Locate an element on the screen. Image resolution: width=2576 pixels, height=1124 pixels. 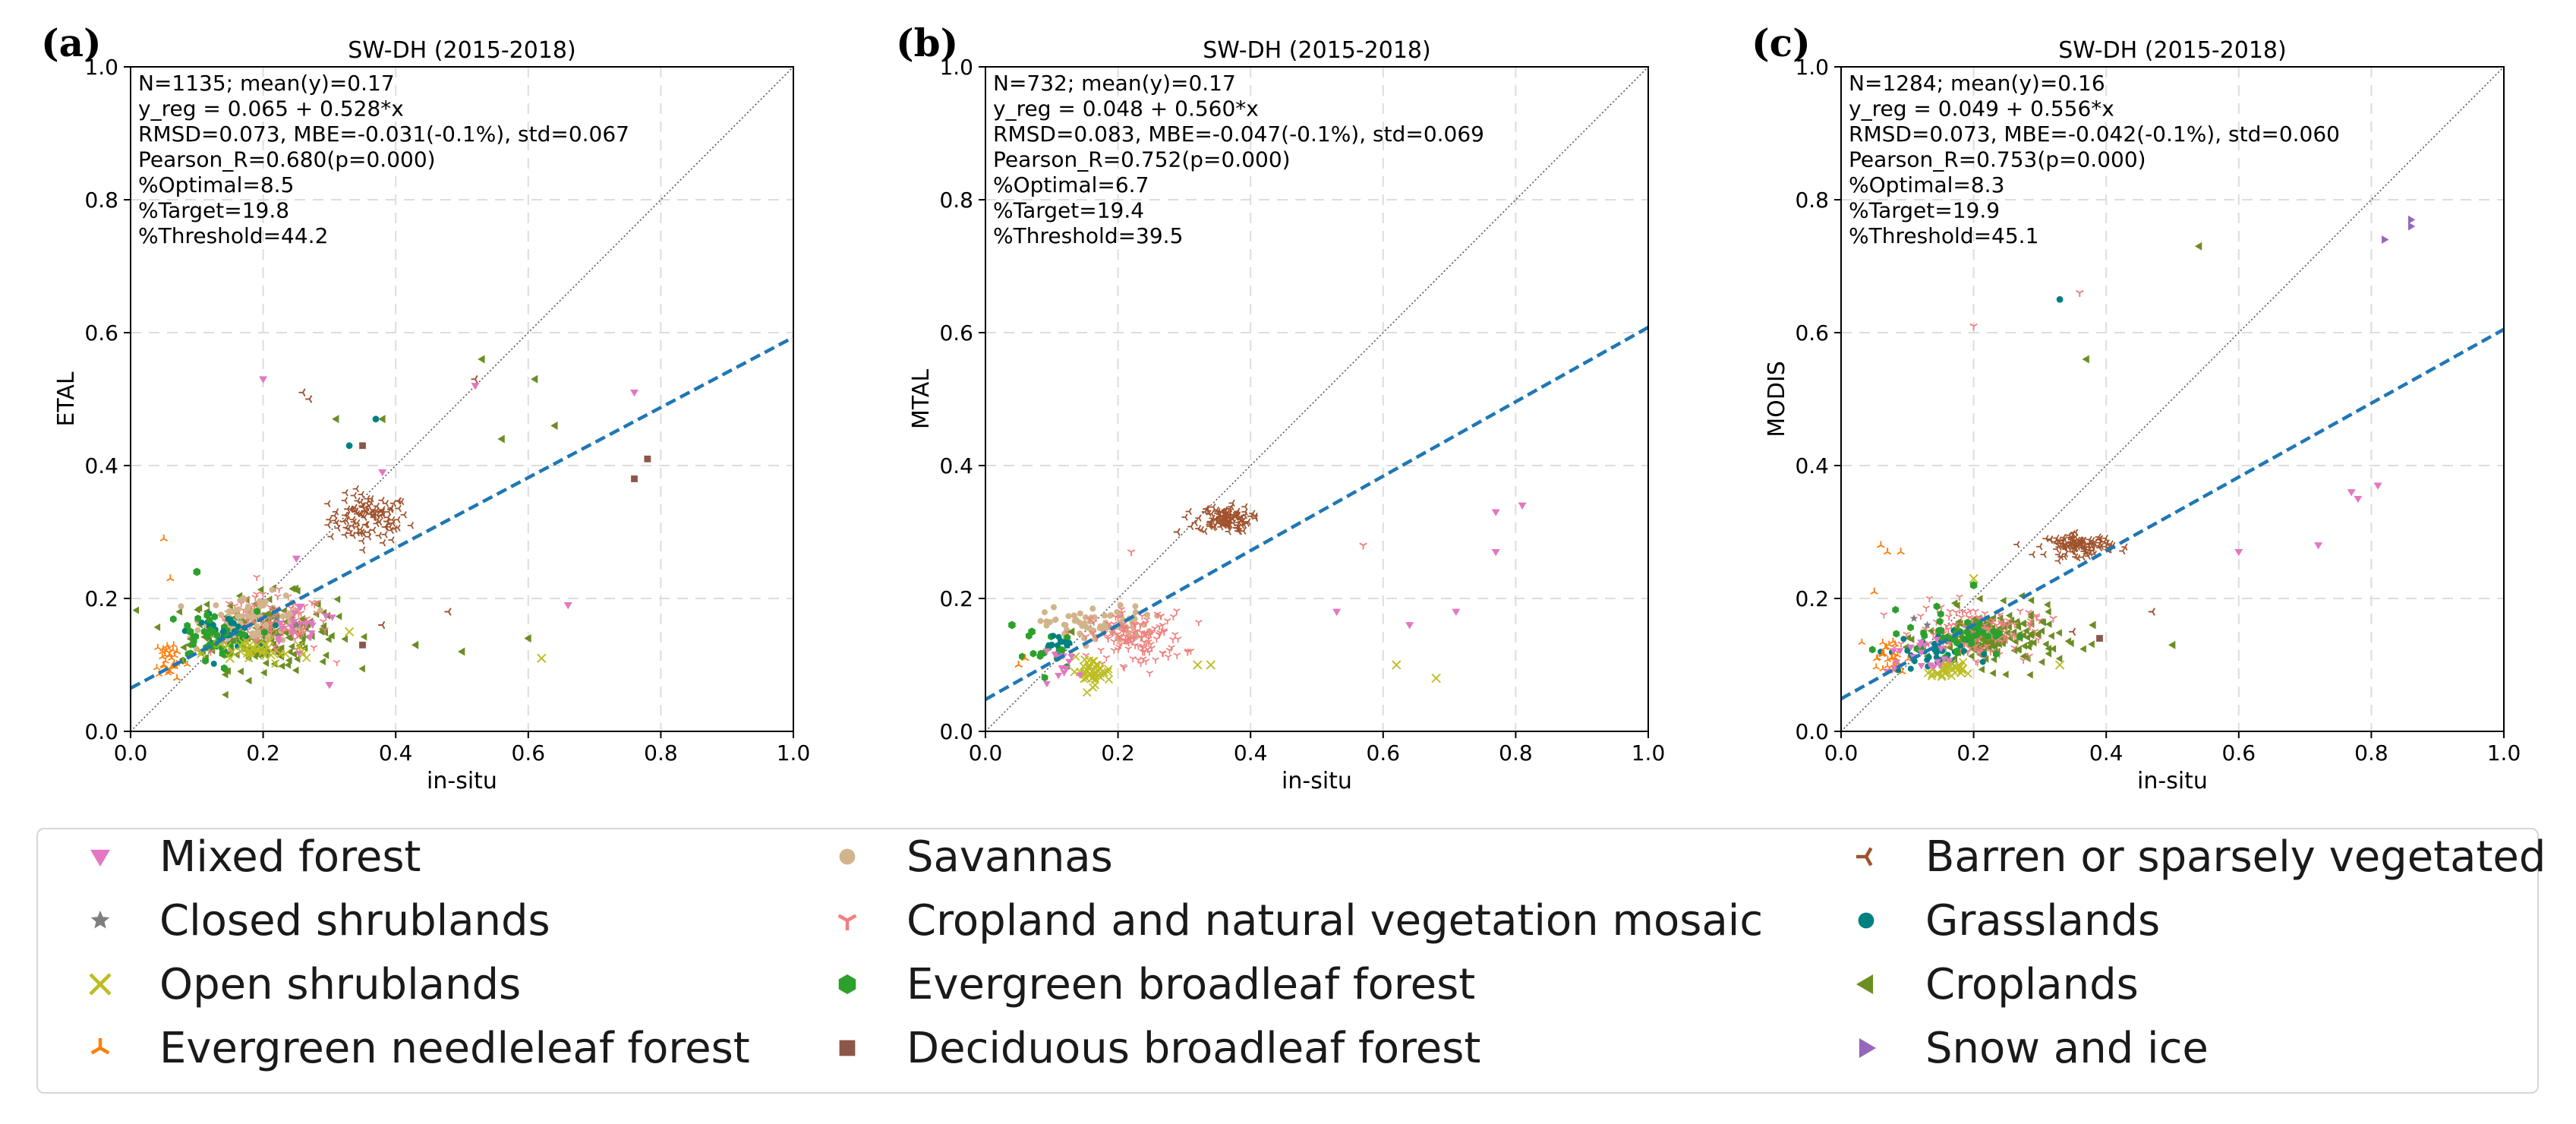
panel-letter: (c) is located at coordinates (1781, 43).